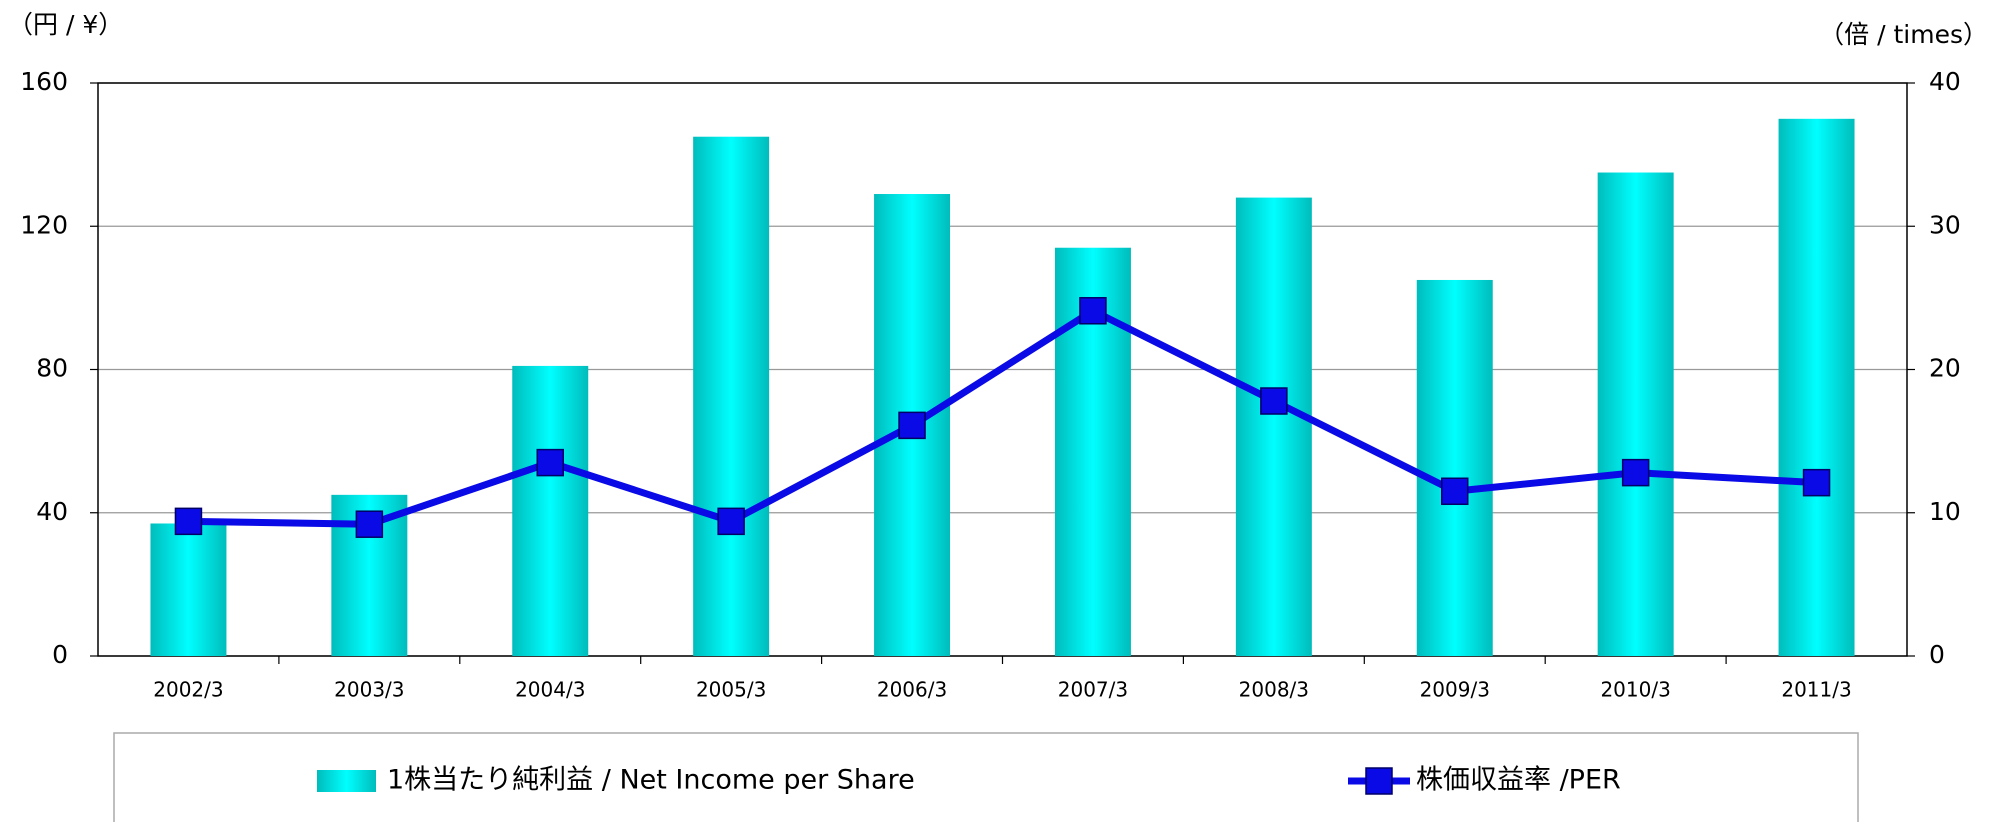  Describe the element at coordinates (731, 690) in the screenshot. I see `x-tick-label: 2005/3` at that location.